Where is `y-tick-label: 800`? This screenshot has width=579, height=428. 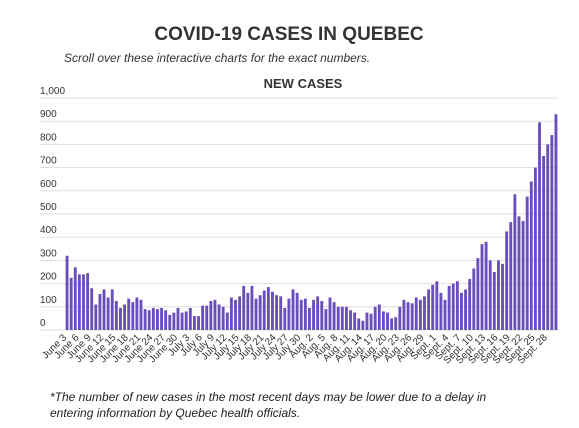
y-tick-label: 800 is located at coordinates (48, 137).